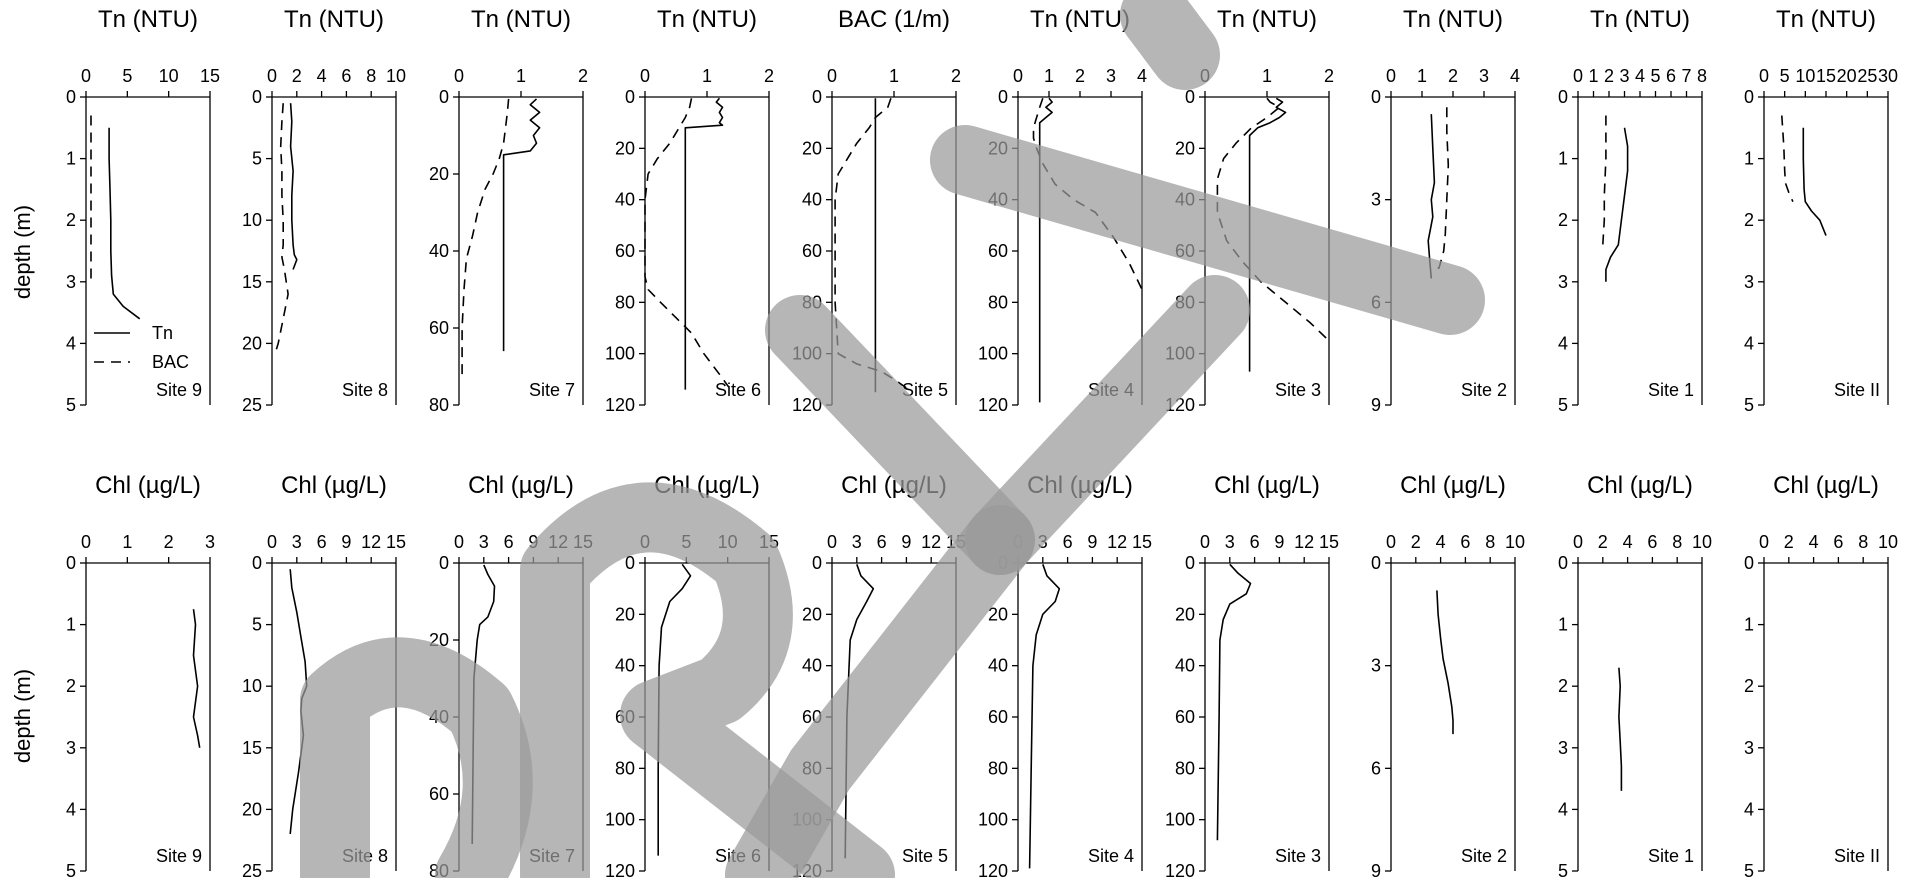 Image resolution: width=1913 pixels, height=878 pixels. Describe the element at coordinates (1207, 230) in the screenshot. I see `watermark-letter-t` at that location.